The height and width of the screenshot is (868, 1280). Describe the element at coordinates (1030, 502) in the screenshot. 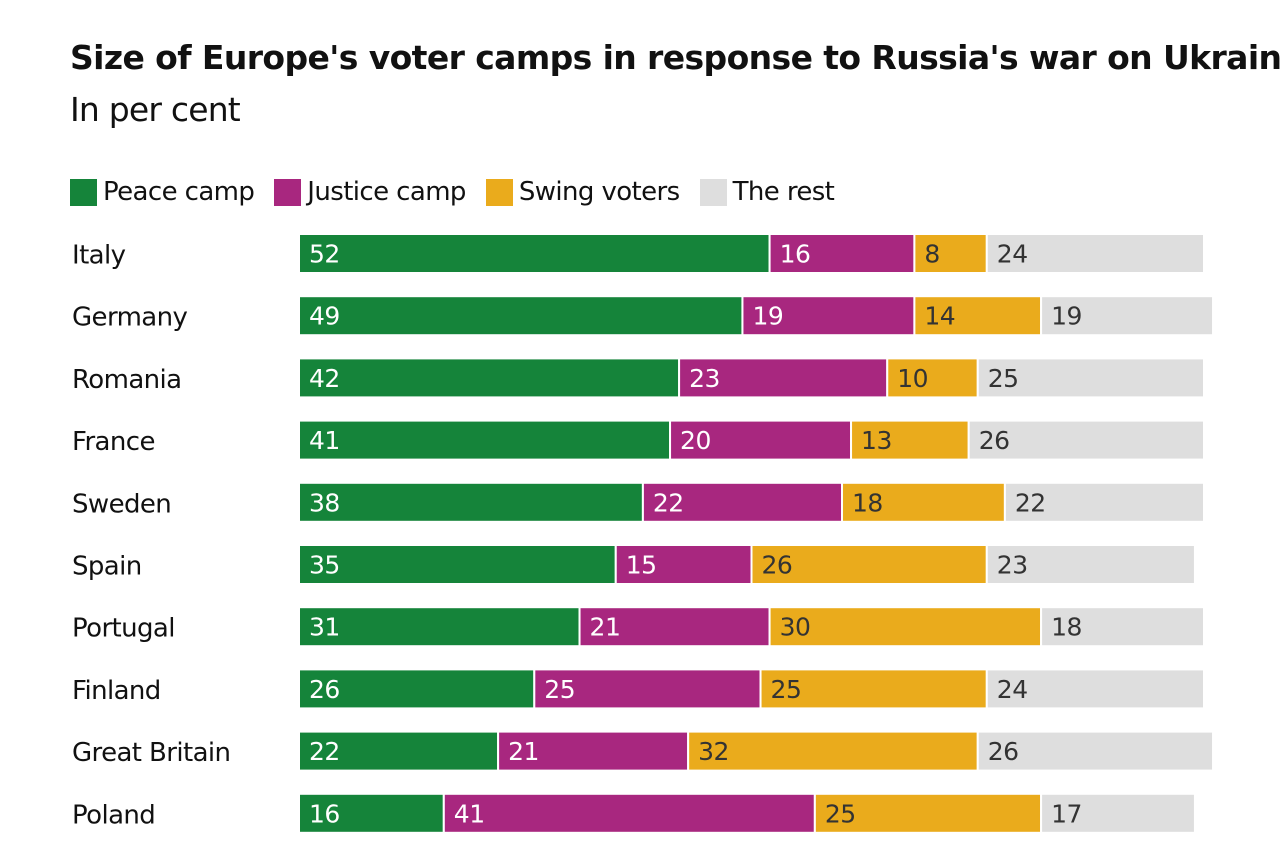

I see `data-label-rest: 22` at that location.